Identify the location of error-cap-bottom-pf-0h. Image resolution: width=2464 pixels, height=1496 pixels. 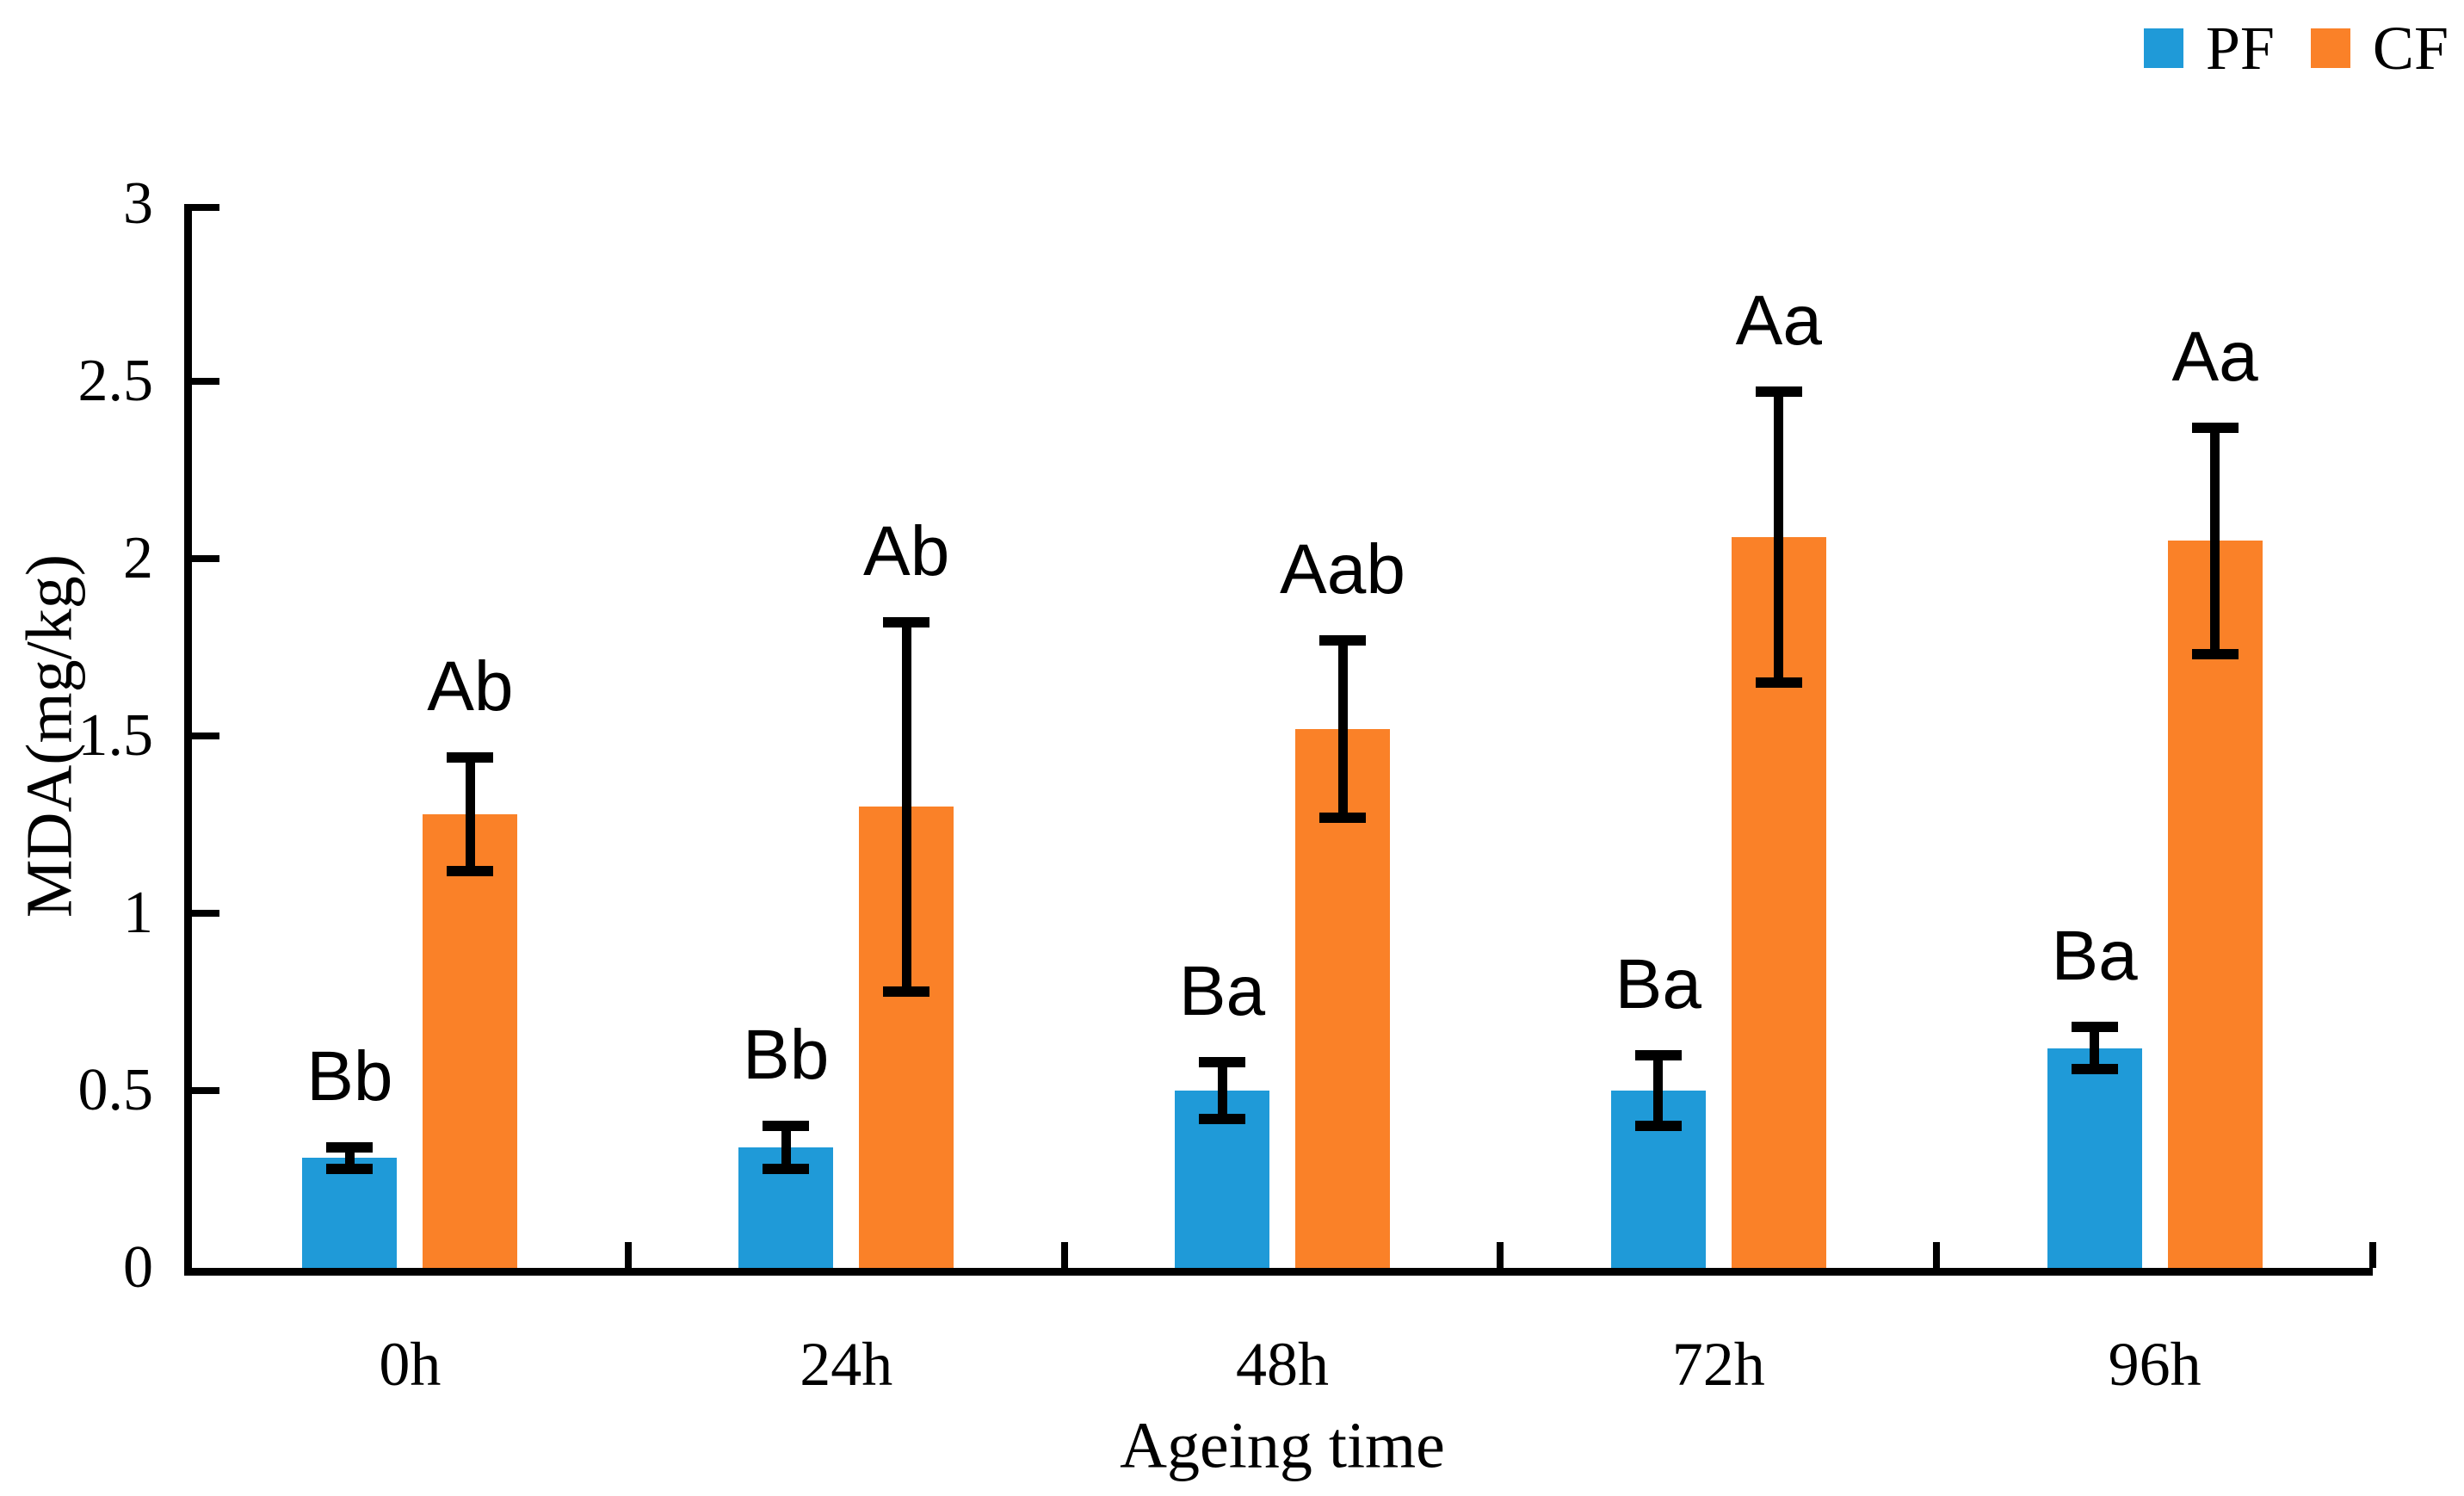
(350, 1169).